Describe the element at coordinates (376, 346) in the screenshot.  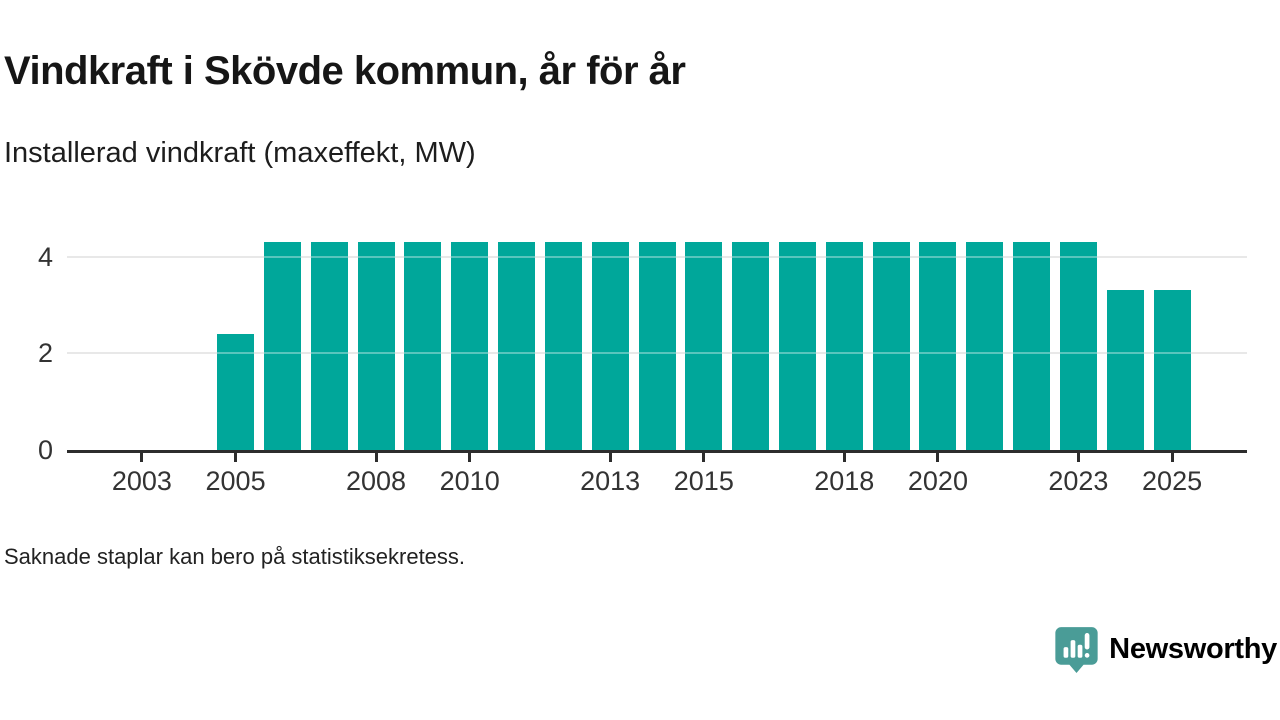
I see `bar-2008` at that location.